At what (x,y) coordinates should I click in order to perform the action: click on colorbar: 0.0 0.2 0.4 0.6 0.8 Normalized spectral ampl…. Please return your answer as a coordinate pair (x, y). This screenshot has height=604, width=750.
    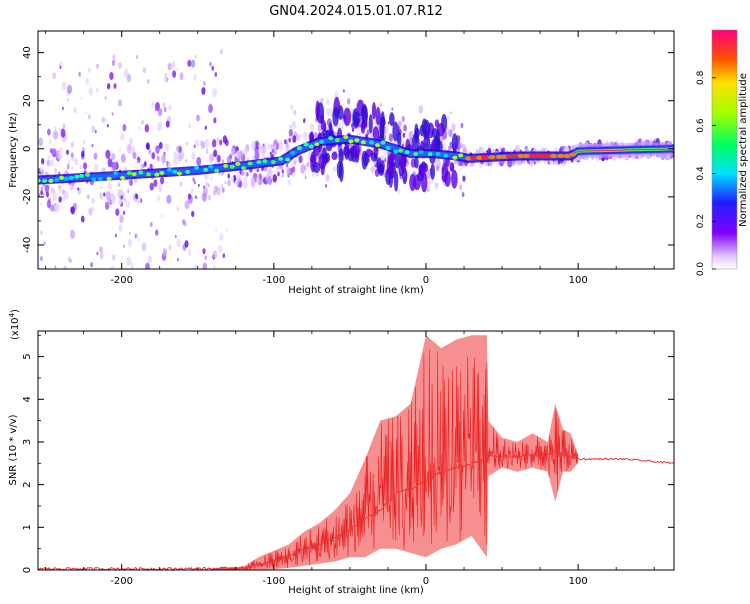
    Looking at the image, I should click on (722, 152).